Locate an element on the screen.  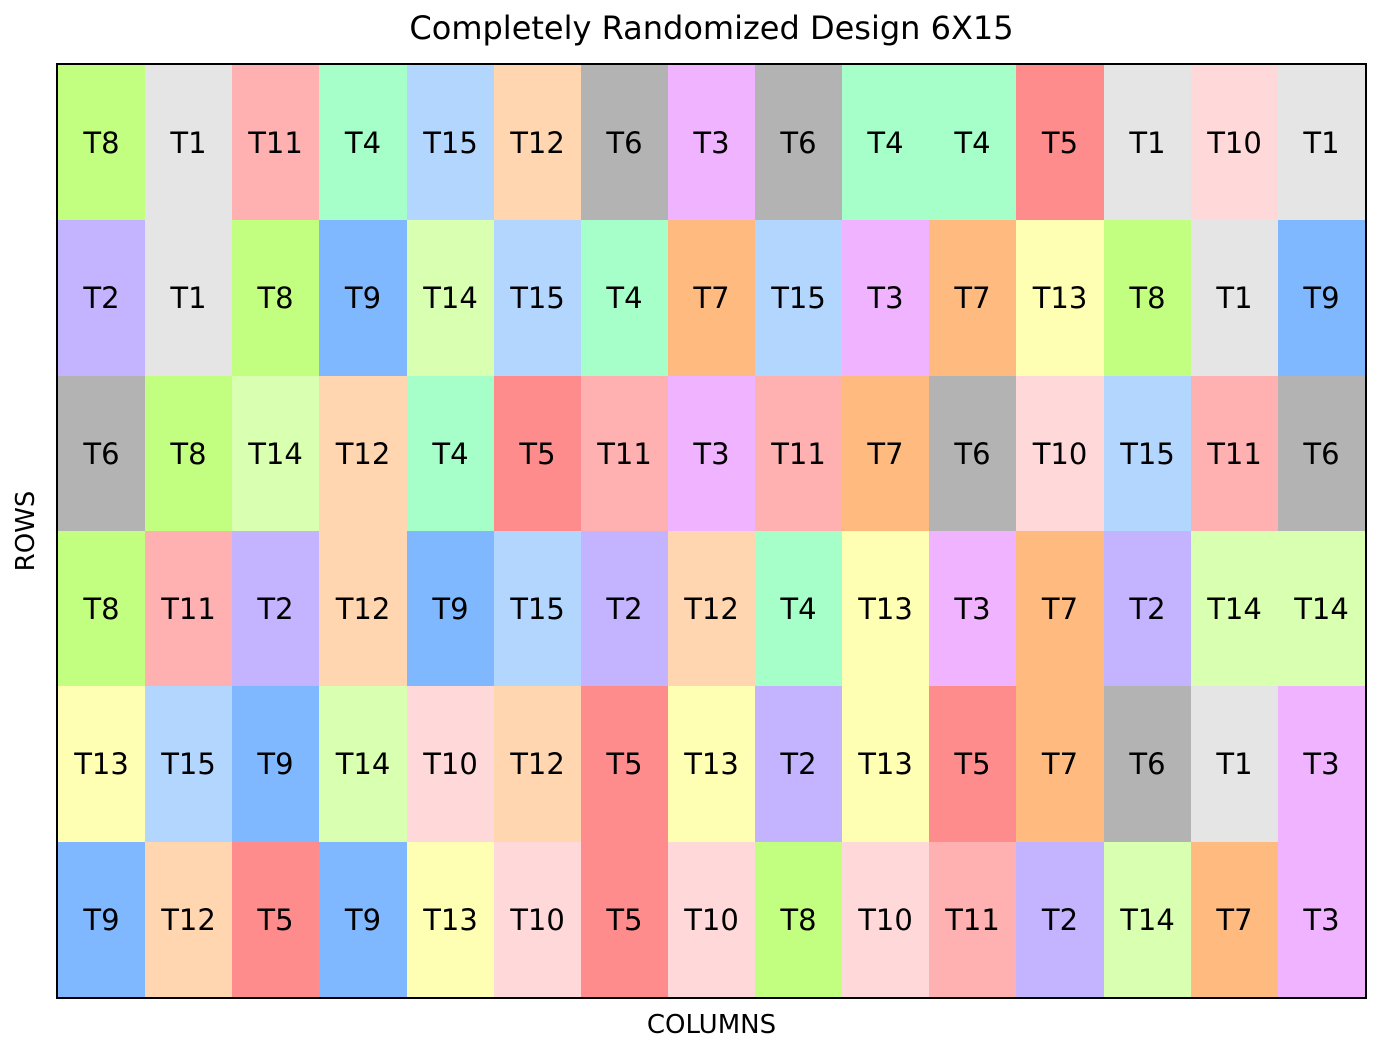
x-axis-label: COLUMNS is located at coordinates (711, 1025).